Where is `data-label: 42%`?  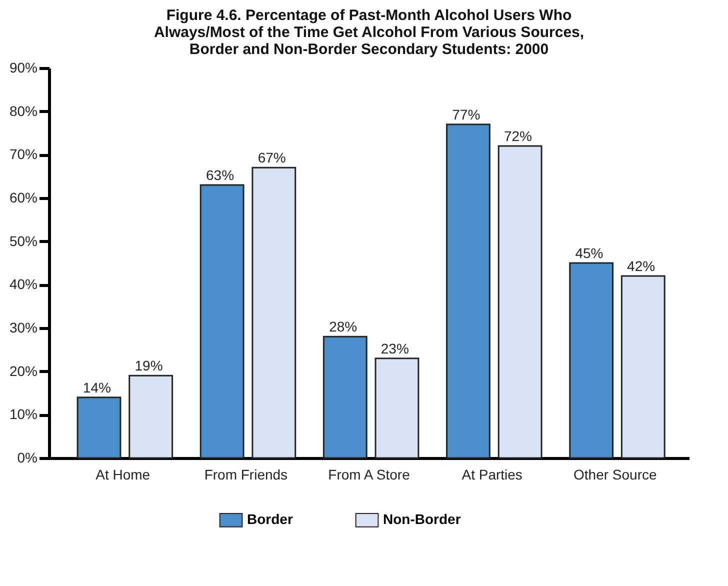
data-label: 42% is located at coordinates (641, 266).